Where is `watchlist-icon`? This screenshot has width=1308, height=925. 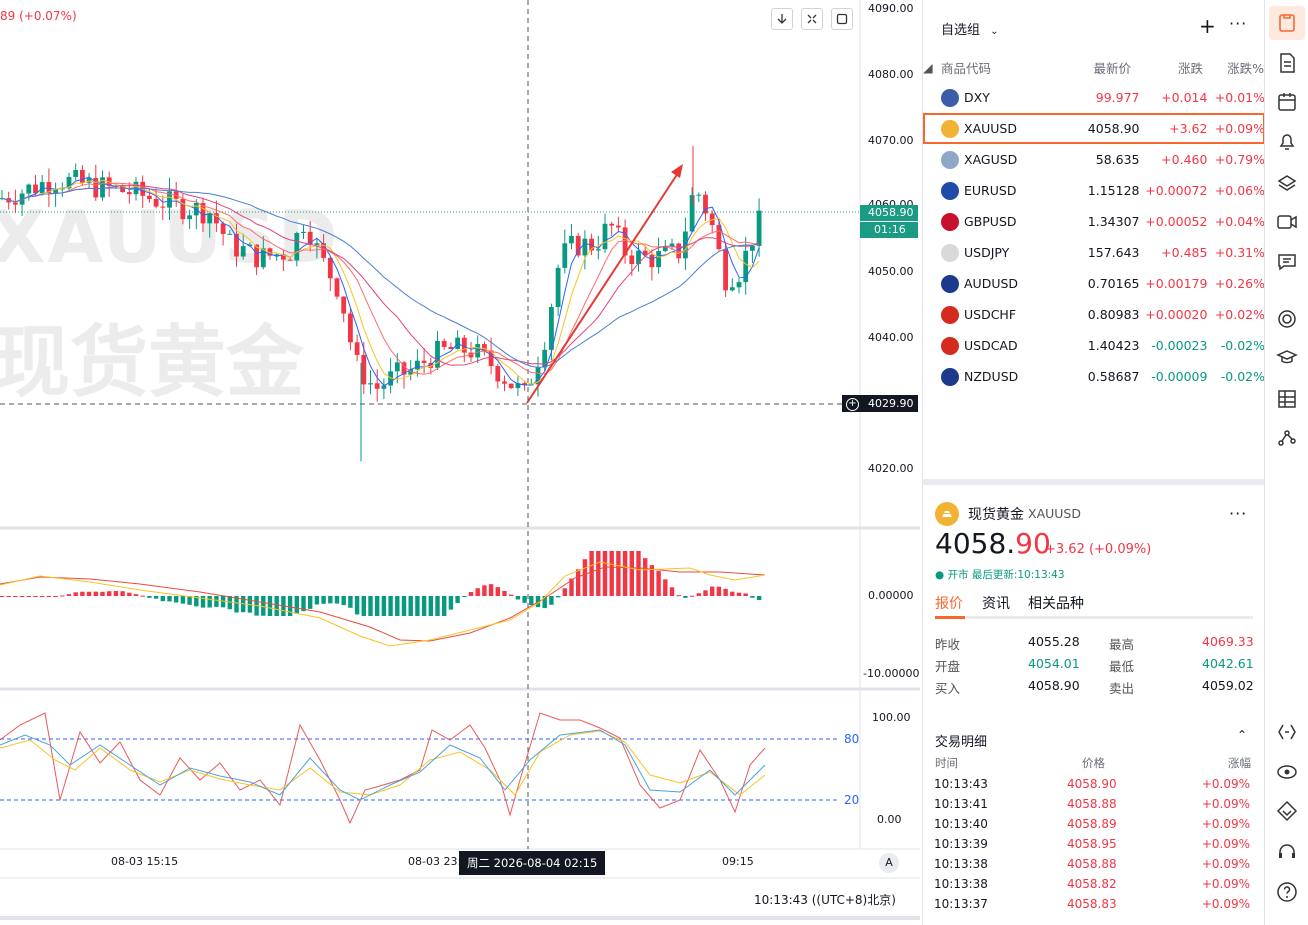 watchlist-icon is located at coordinates (1287, 23).